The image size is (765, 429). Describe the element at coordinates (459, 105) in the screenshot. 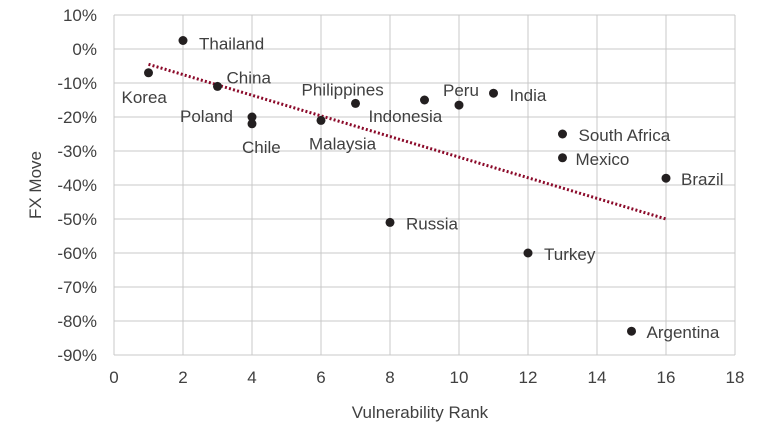

I see `point-peru` at that location.